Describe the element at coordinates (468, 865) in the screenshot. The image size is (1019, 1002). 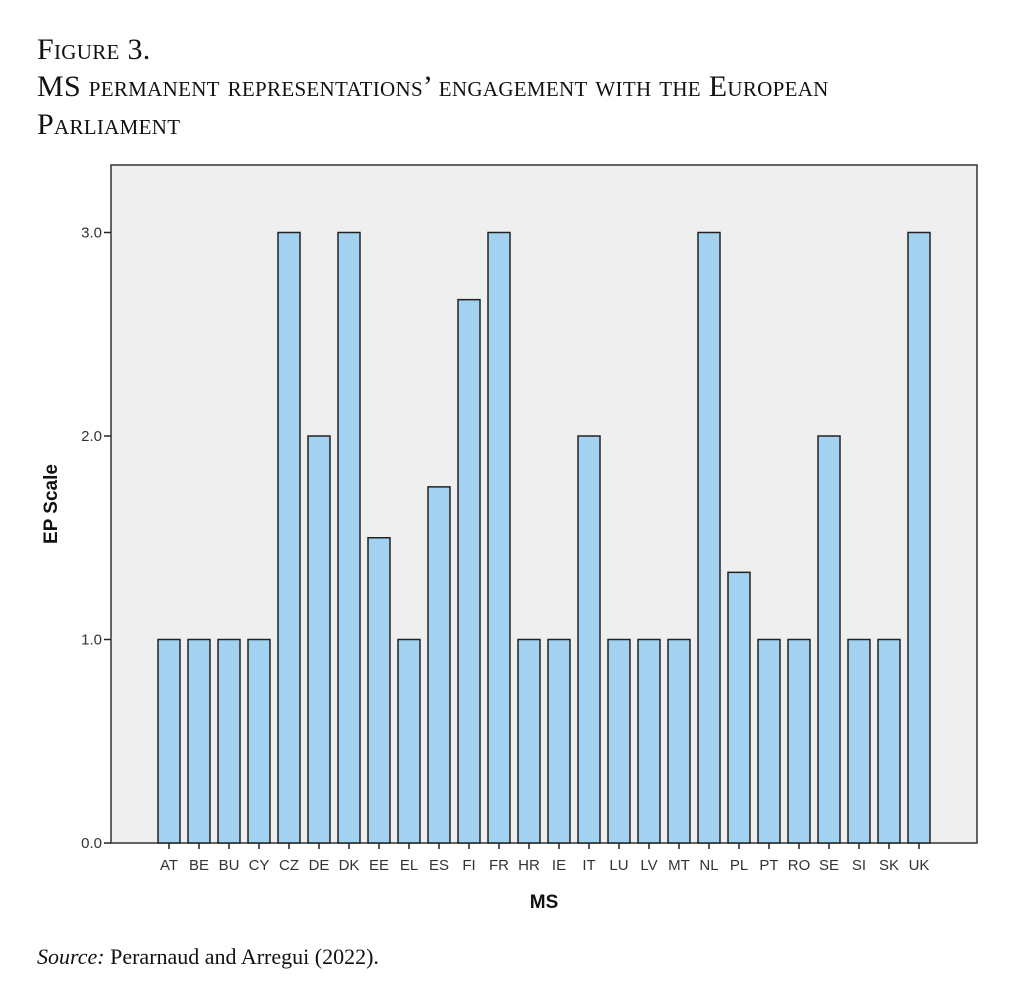
I see `x-tick-label: FI` at that location.